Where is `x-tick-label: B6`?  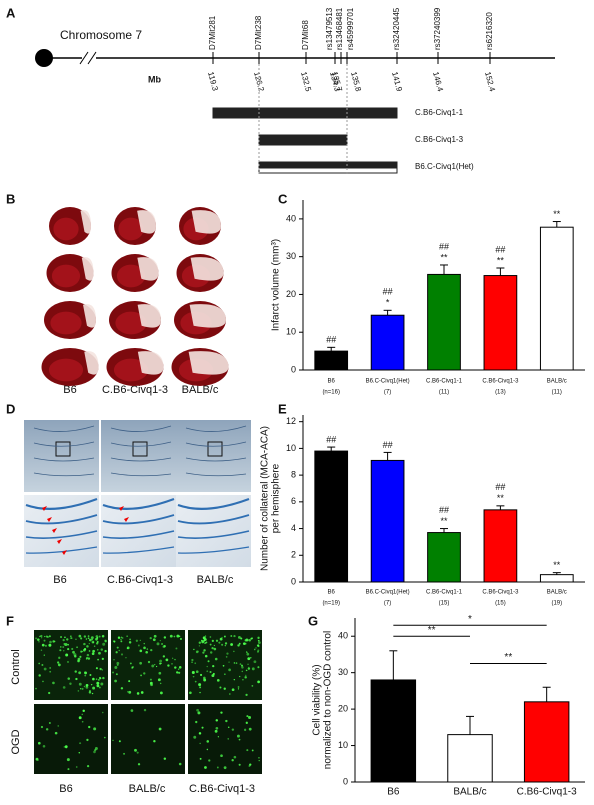
x-tick-label: B6 is located at coordinates (332, 593).